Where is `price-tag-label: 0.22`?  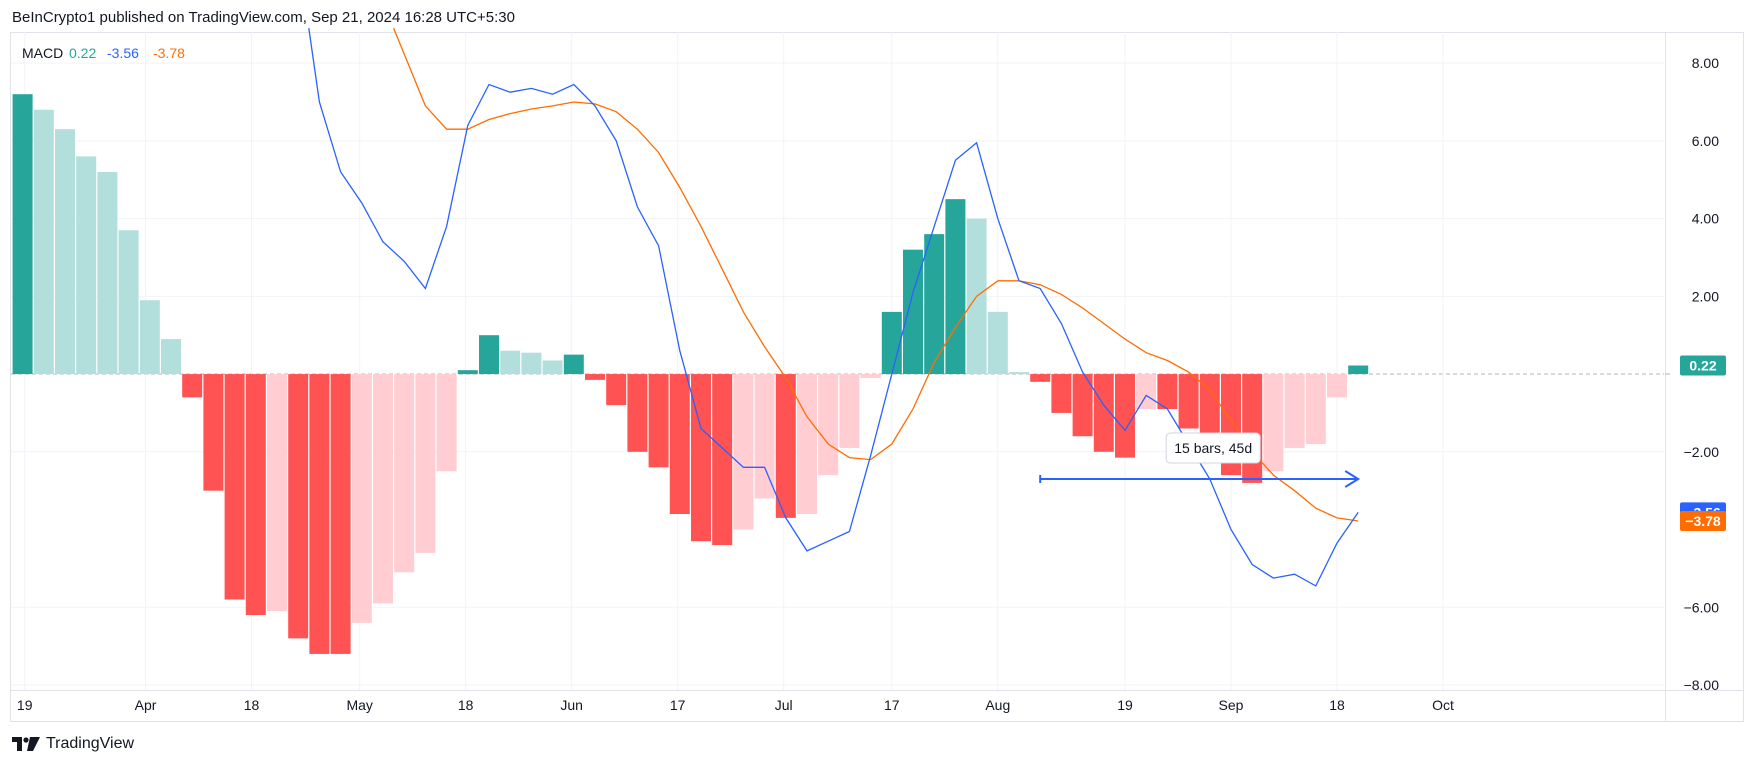
price-tag-label: 0.22 is located at coordinates (1702, 366).